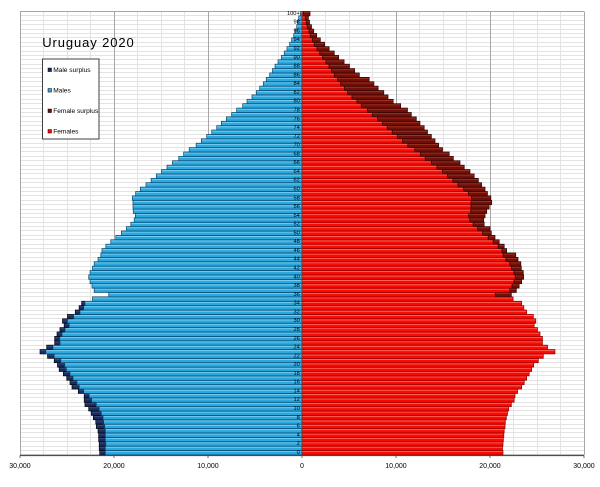 This screenshot has width=600, height=487. I want to click on svg-text: 30, so click(296, 321).